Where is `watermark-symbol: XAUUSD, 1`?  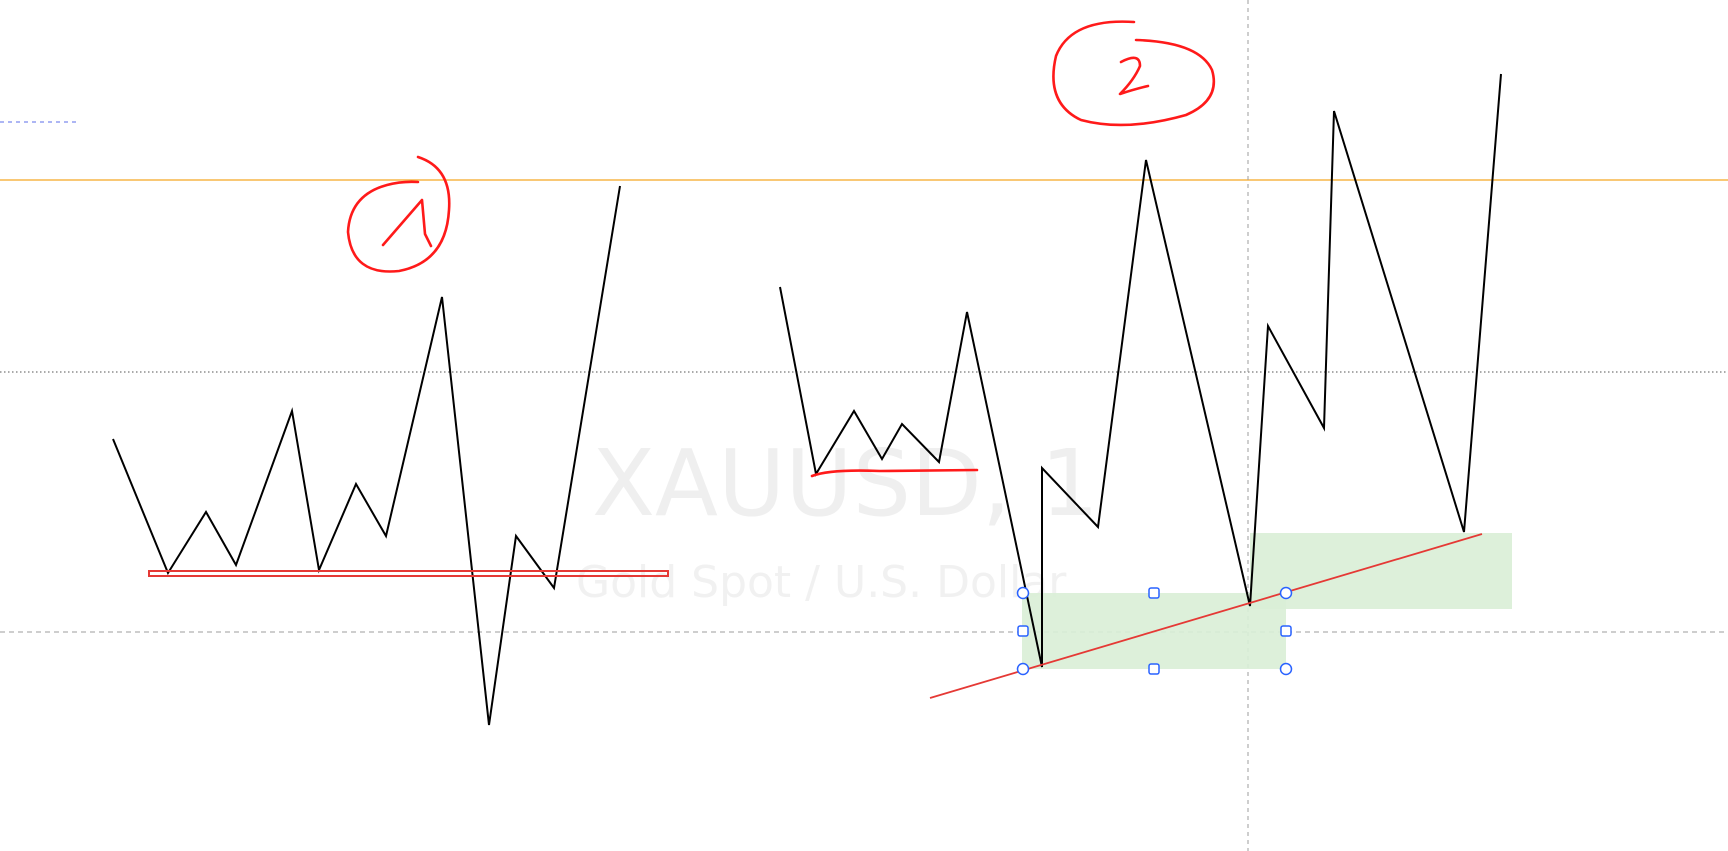 watermark-symbol: XAUUSD, 1 is located at coordinates (845, 483).